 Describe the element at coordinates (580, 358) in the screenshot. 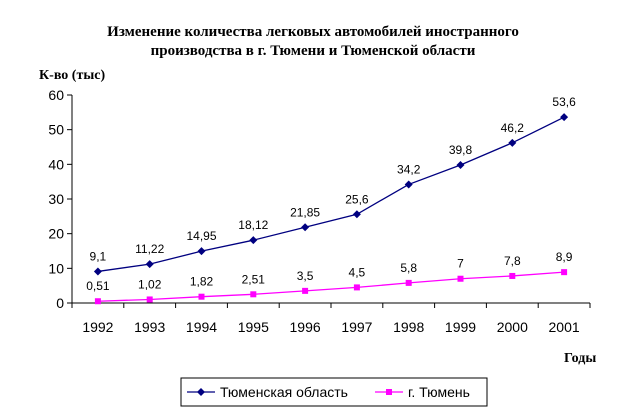

I see `x-axis-title: Годы` at that location.